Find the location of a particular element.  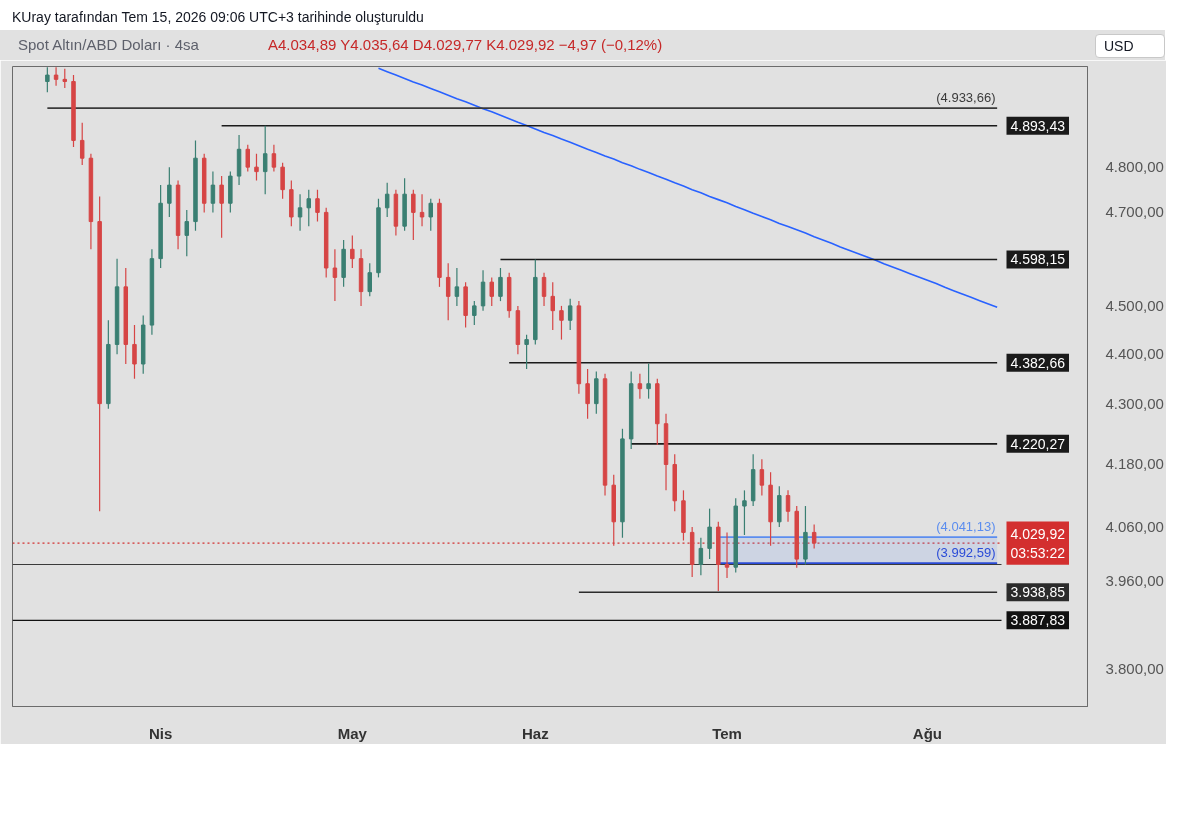

chart-title: Spot Altın/ABD Doları · 4sa is located at coordinates (108, 45).